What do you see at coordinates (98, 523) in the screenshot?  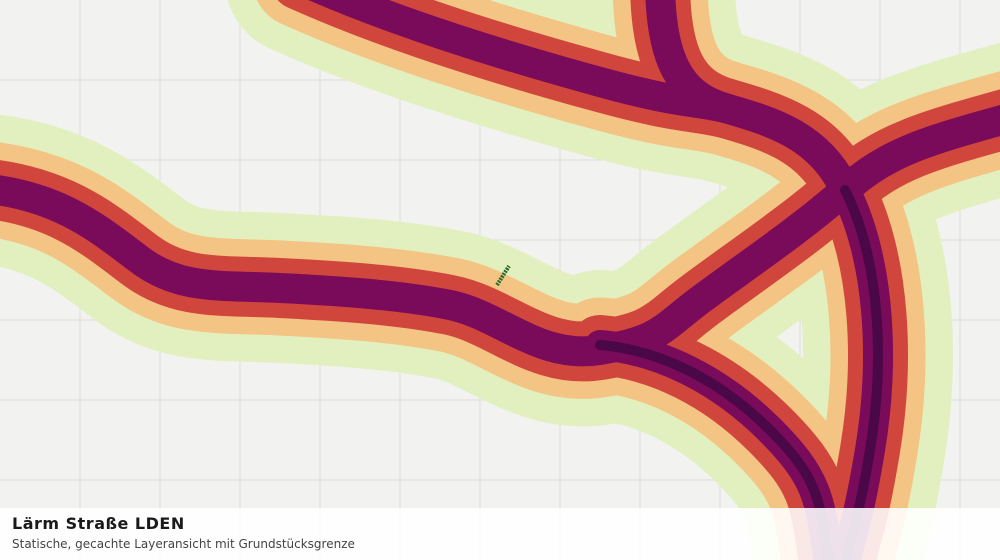 I see `layer-title: Lärm Straße LDEN` at bounding box center [98, 523].